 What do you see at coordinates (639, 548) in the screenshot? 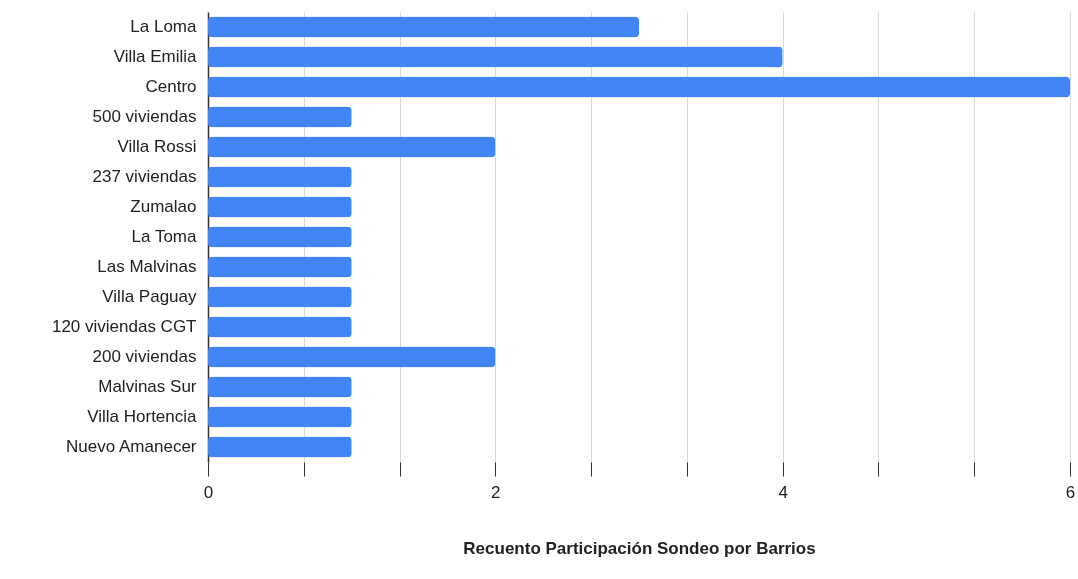
I see `x-axis-title: Recuento Participación Sondeo por Barrios` at bounding box center [639, 548].